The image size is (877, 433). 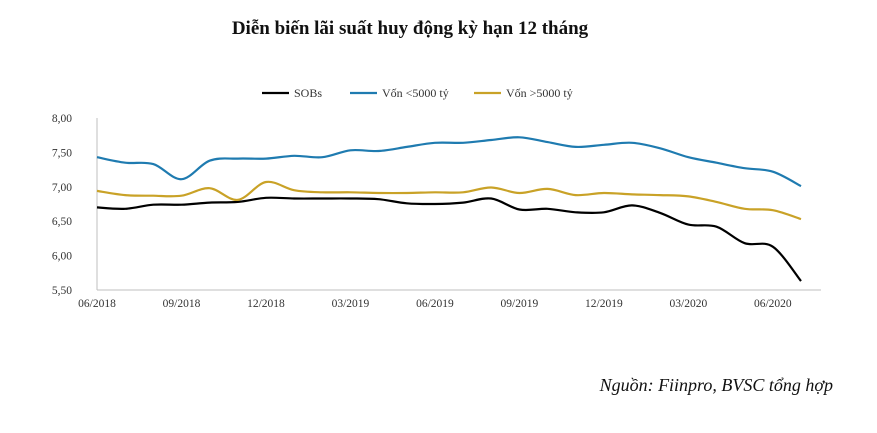 I want to click on legend-label-von-over-5000: Vốn >5000 tỷ, so click(x=539, y=93).